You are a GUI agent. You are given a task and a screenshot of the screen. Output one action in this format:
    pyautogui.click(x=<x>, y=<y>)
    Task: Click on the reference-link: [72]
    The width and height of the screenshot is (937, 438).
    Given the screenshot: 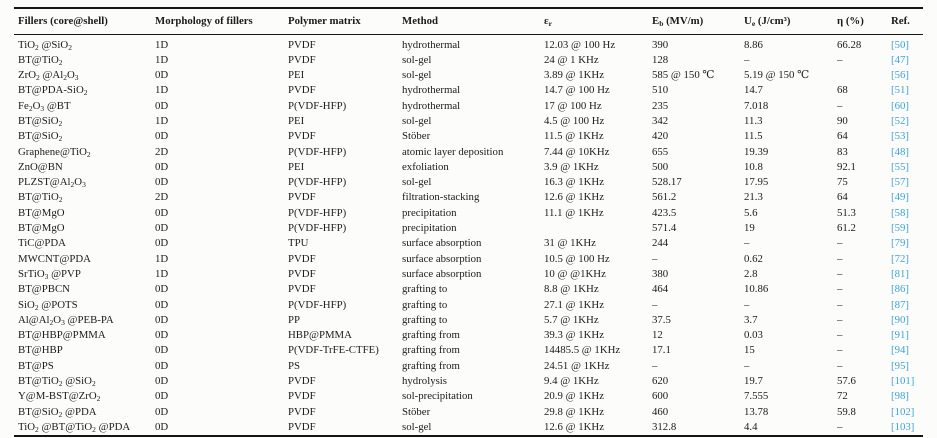 What is the action you would take?
    pyautogui.click(x=900, y=258)
    